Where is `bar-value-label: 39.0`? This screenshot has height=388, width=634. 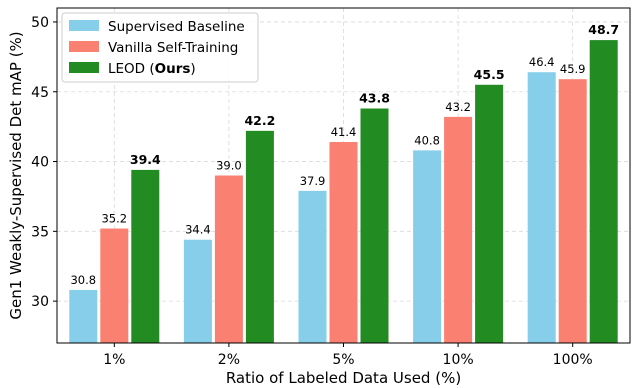
bar-value-label: 39.0 is located at coordinates (229, 166).